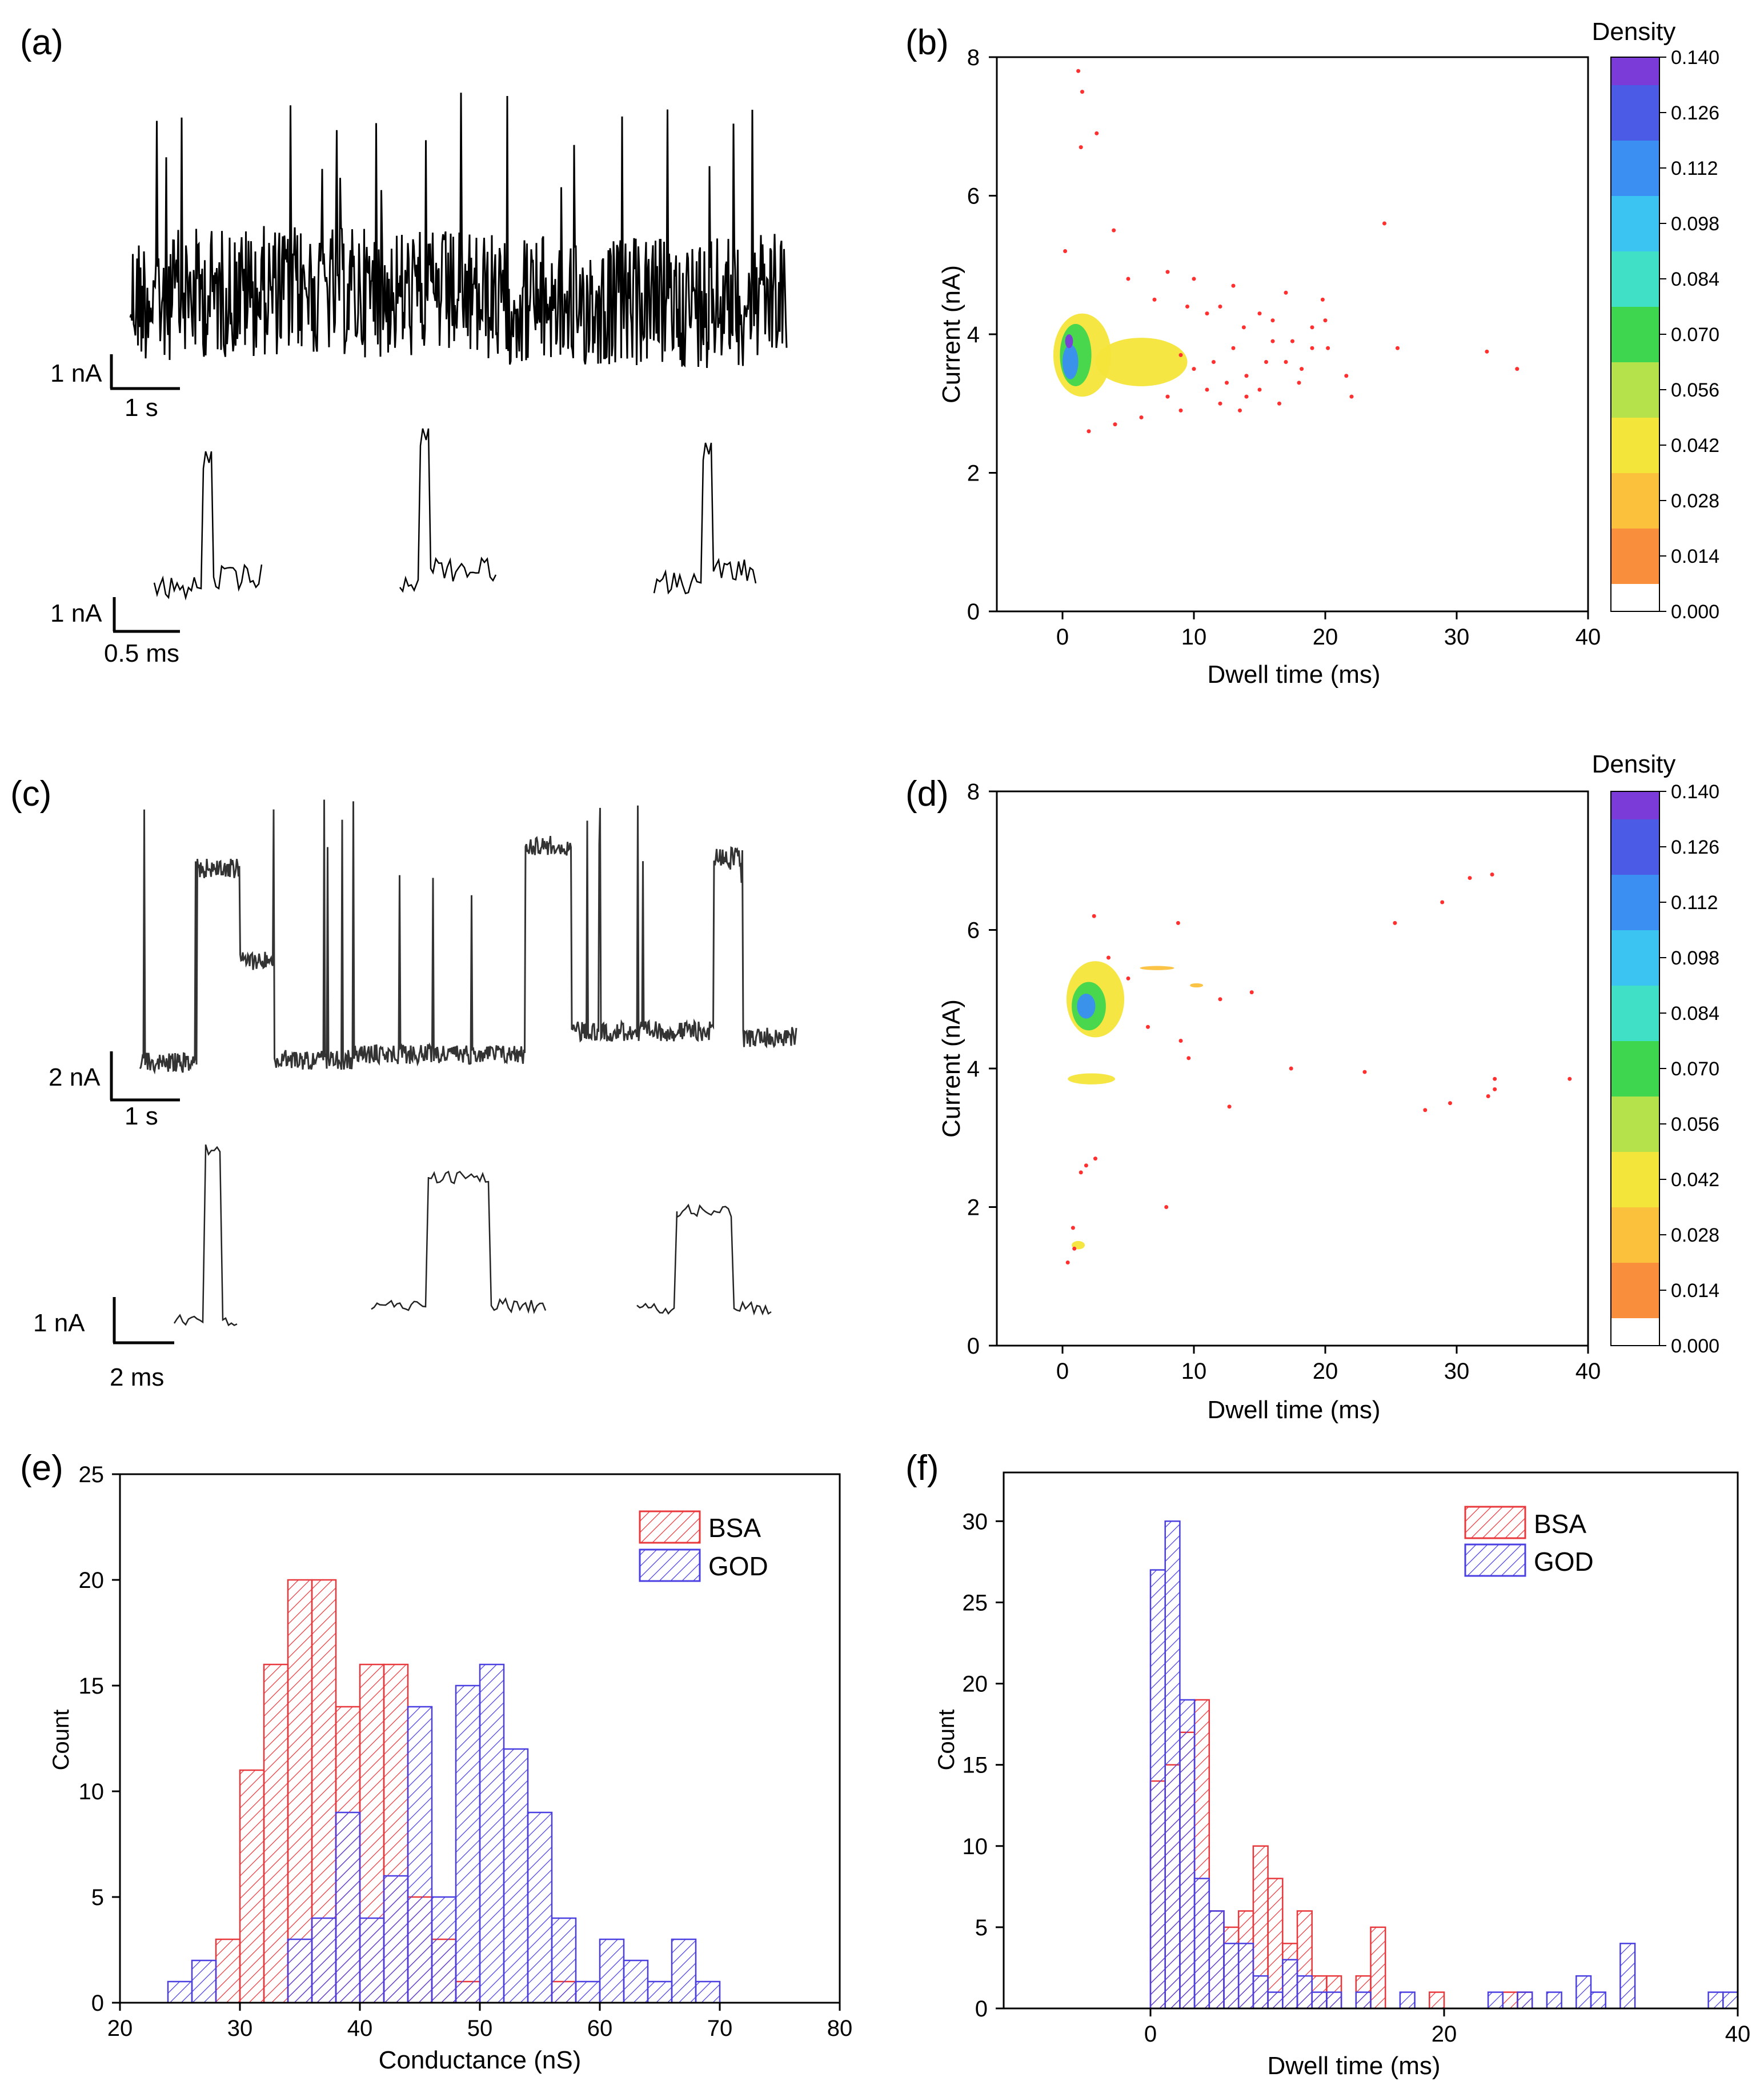 The height and width of the screenshot is (2085, 1764). Describe the element at coordinates (974, 1346) in the screenshot. I see `d-ytick-label: 0` at that location.